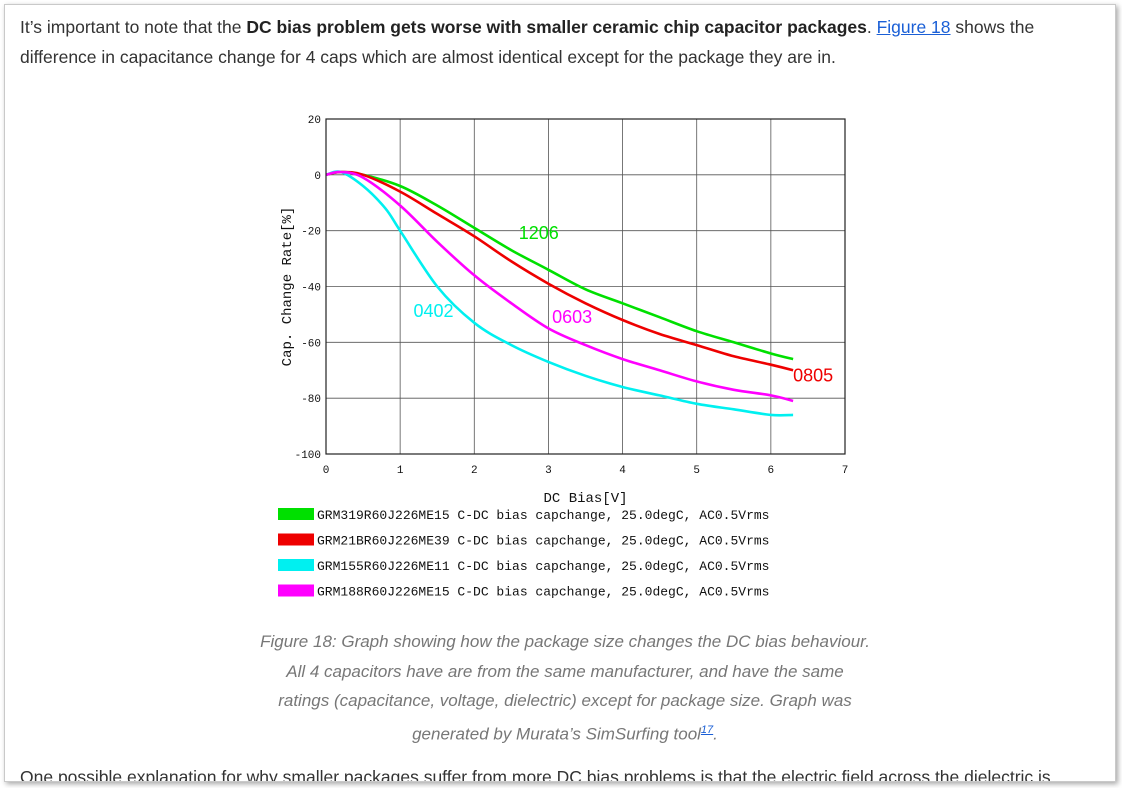 This screenshot has height=788, width=1122. I want to click on x-axis-title: DC Bias[V], so click(585, 499).